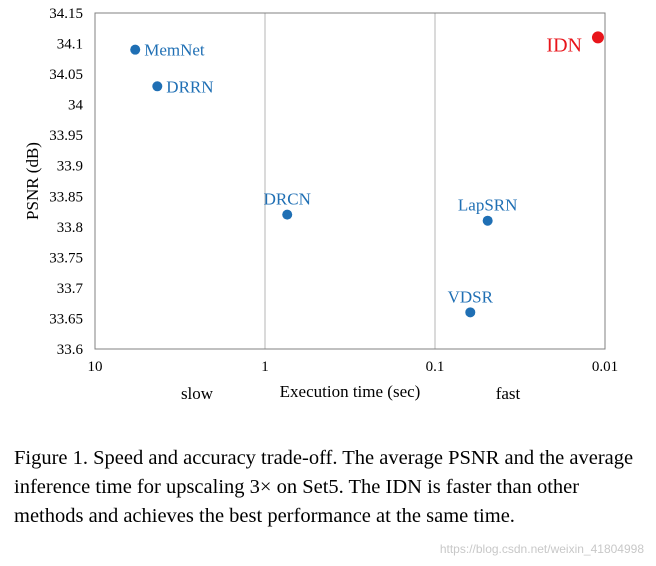 This screenshot has height=566, width=656. What do you see at coordinates (471, 296) in the screenshot?
I see `data-label-vdsr: VDSR` at bounding box center [471, 296].